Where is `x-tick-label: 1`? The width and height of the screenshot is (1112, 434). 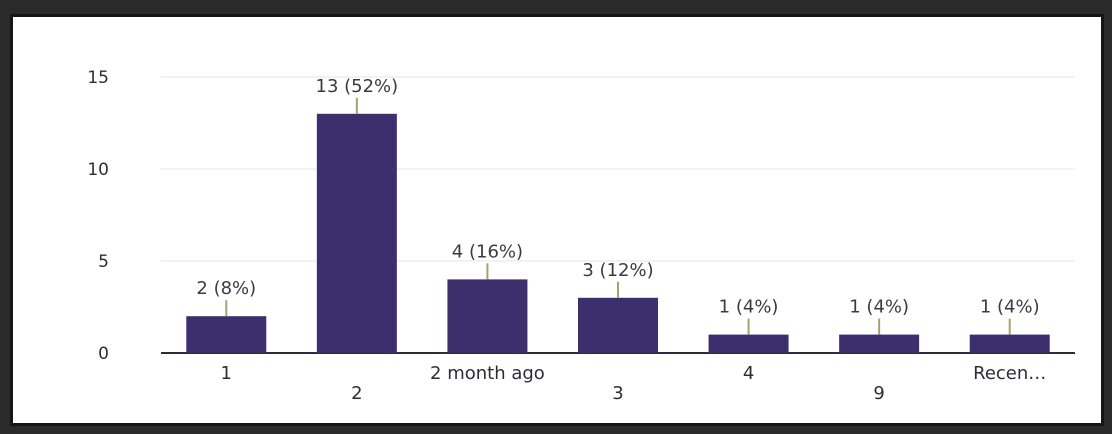
x-tick-label: 1 is located at coordinates (226, 373).